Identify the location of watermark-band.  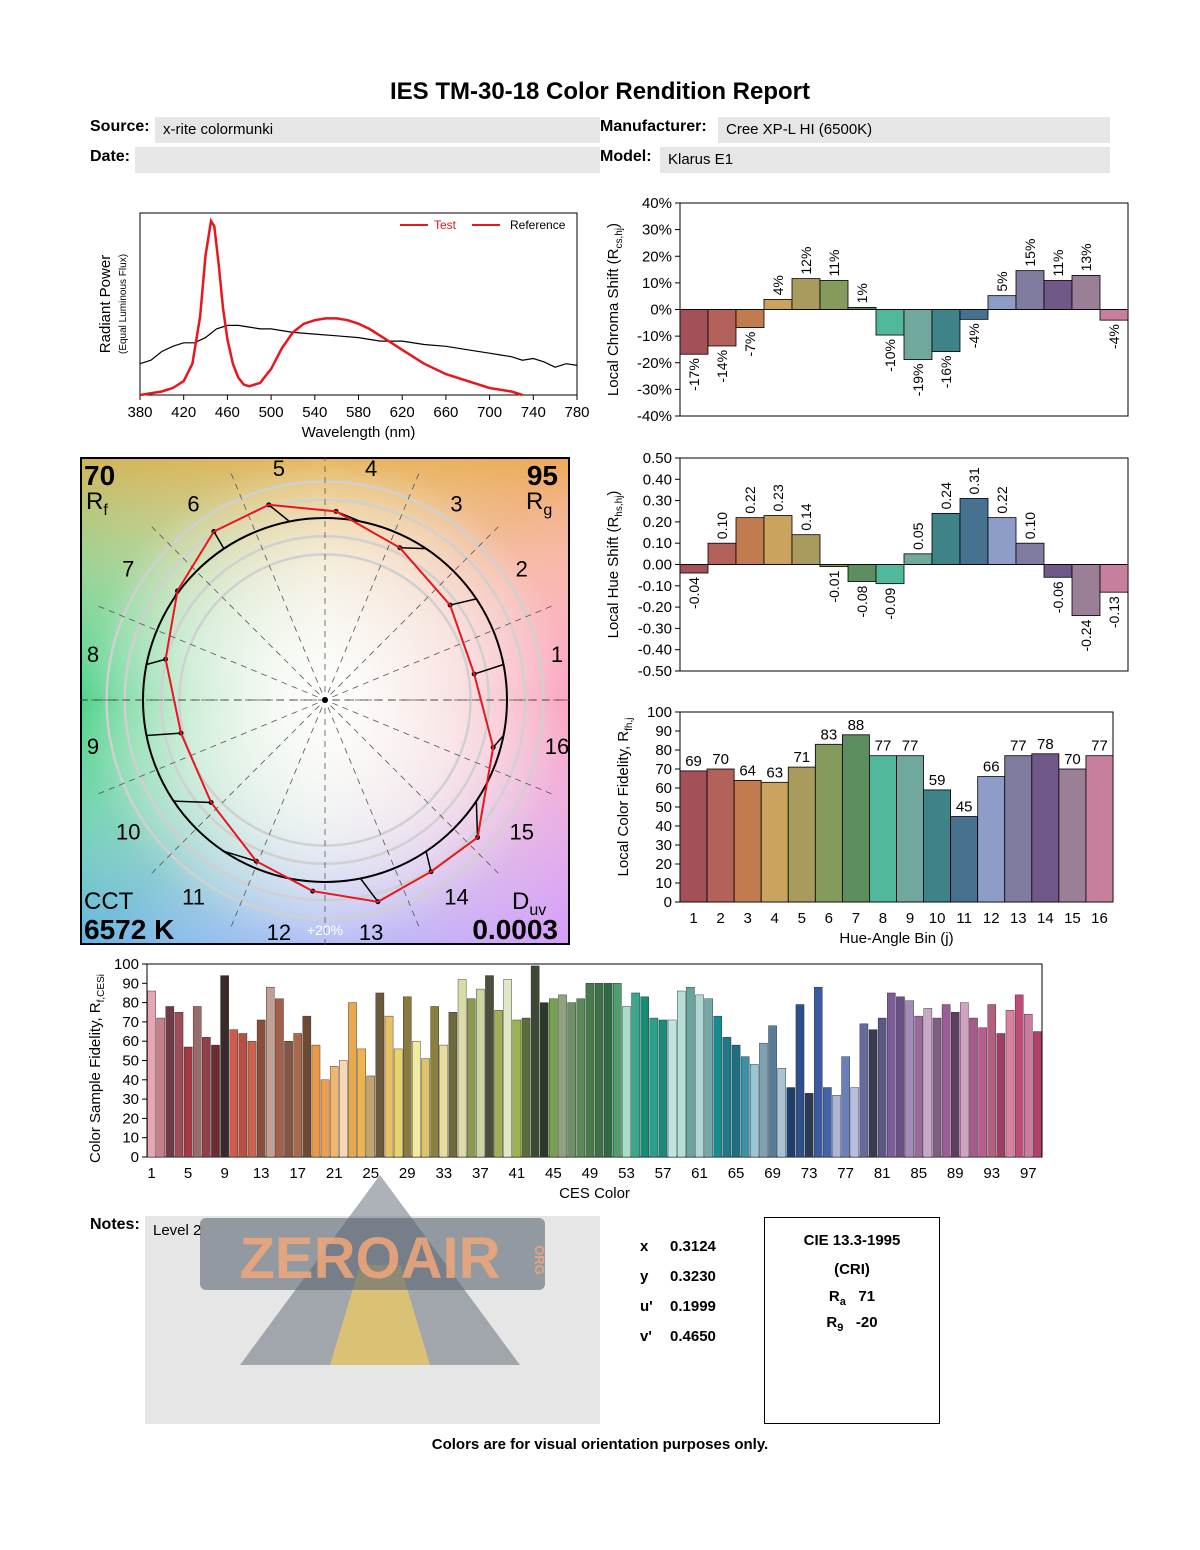
(372, 1254).